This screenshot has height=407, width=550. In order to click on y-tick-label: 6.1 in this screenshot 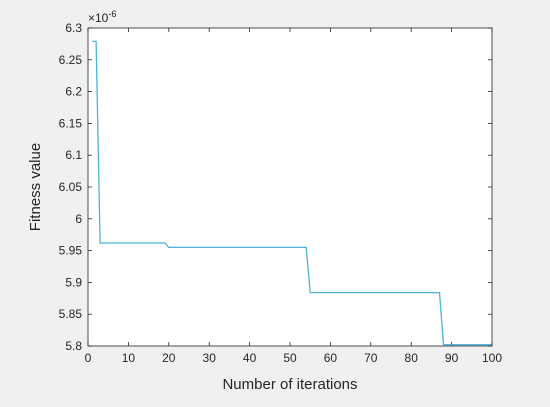, I will do `click(73, 155)`.